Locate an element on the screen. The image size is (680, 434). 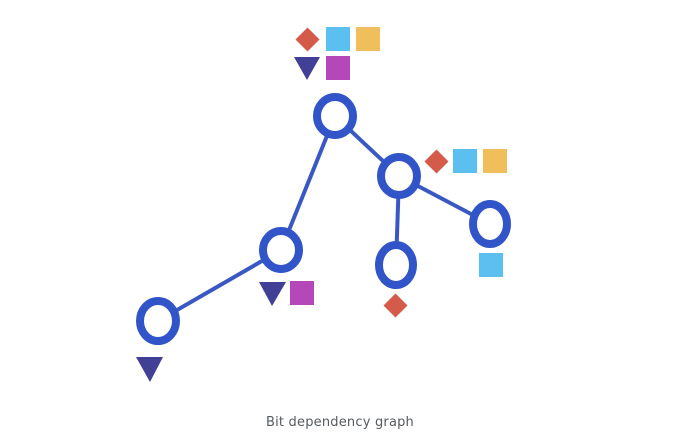
figure-caption: Bit dependency graph is located at coordinates (339, 422).